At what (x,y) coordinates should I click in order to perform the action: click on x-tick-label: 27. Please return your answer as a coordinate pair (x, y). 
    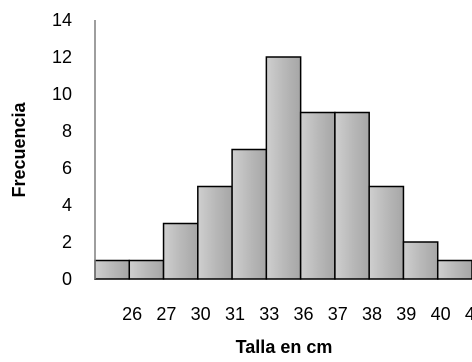
    Looking at the image, I should click on (166, 314).